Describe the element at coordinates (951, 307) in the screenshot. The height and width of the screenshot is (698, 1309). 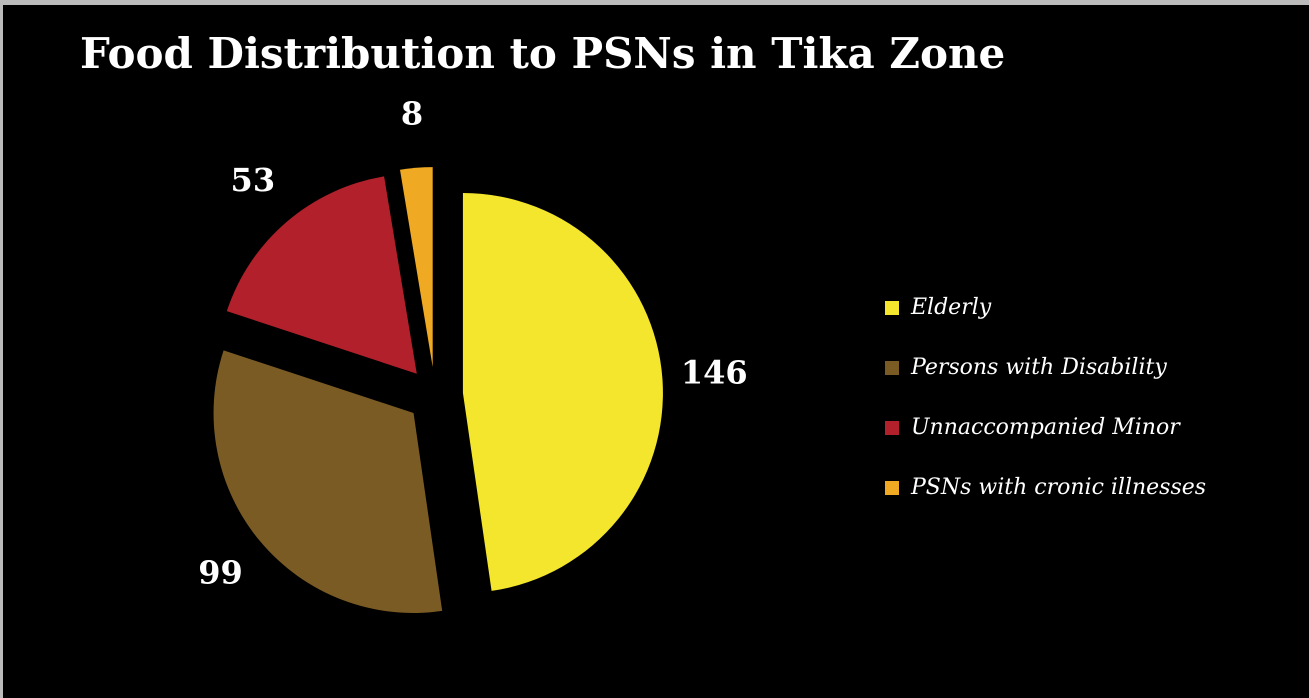
I see `legend-label: Elderly` at that location.